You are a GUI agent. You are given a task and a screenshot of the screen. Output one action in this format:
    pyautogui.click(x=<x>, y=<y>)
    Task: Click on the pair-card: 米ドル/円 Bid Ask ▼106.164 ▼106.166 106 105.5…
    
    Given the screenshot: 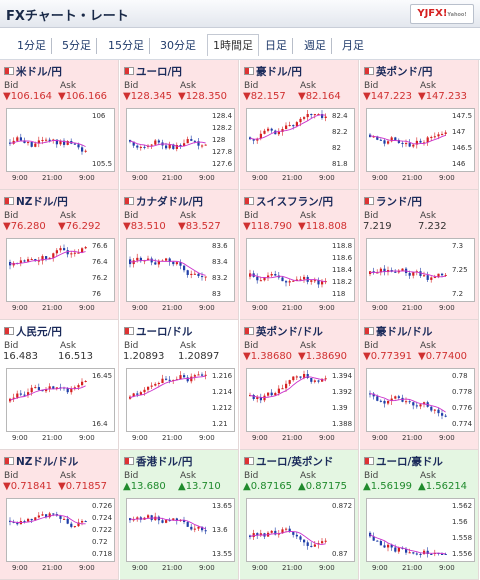 What is the action you would take?
    pyautogui.click(x=59, y=125)
    